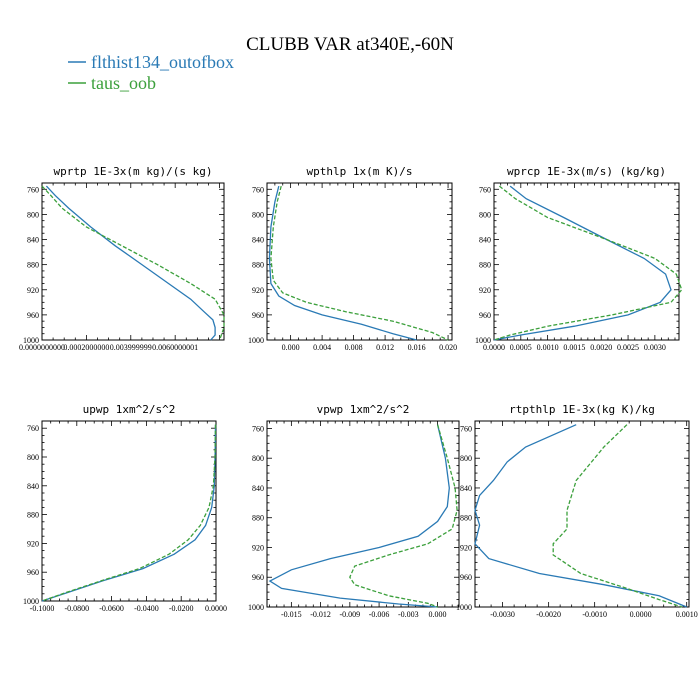  Describe the element at coordinates (131, 347) in the screenshot. I see `x-tick-label: 0.003999999` at that location.